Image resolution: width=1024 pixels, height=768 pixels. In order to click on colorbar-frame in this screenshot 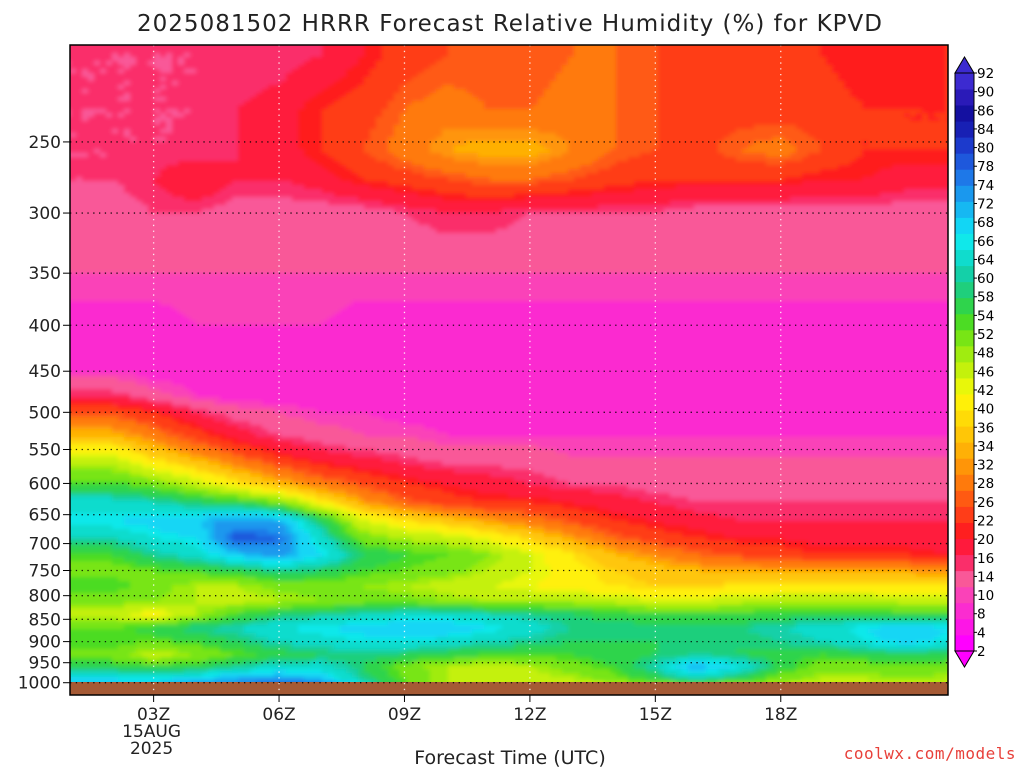, I will do `click(964, 362)`.